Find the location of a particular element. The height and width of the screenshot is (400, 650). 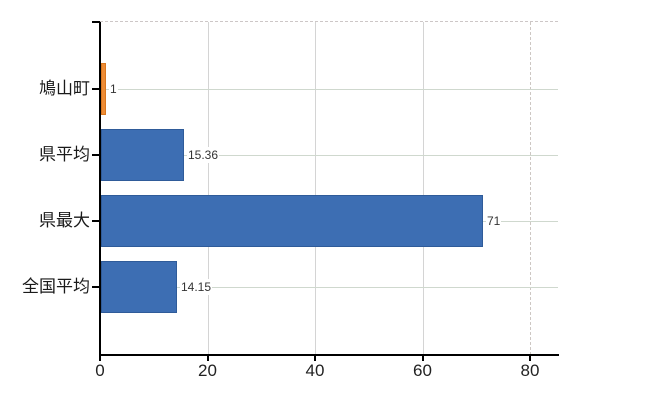

bar-県最大 is located at coordinates (292, 221).